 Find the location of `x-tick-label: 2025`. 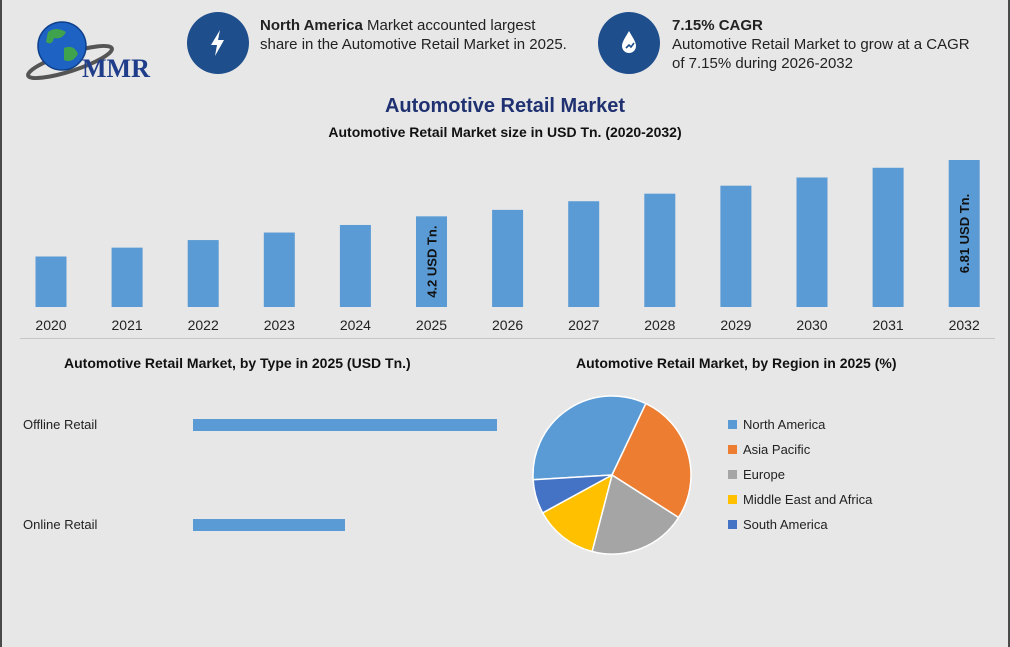

x-tick-label: 2025 is located at coordinates (431, 325).